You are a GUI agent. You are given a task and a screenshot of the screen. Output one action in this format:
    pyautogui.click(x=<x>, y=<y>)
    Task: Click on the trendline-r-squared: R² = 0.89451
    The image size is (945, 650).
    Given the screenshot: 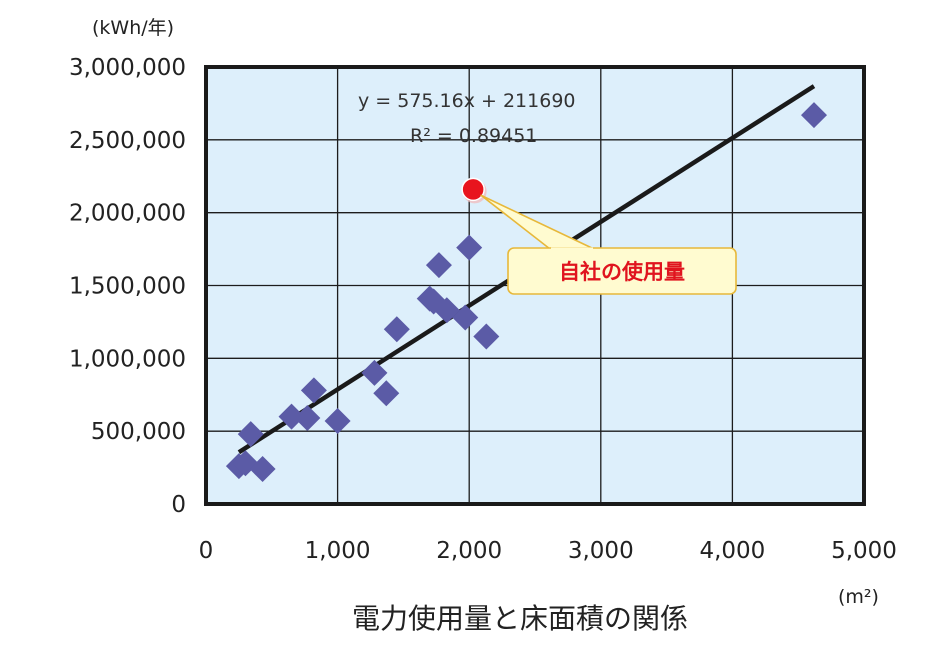 What is the action you would take?
    pyautogui.click(x=473, y=136)
    